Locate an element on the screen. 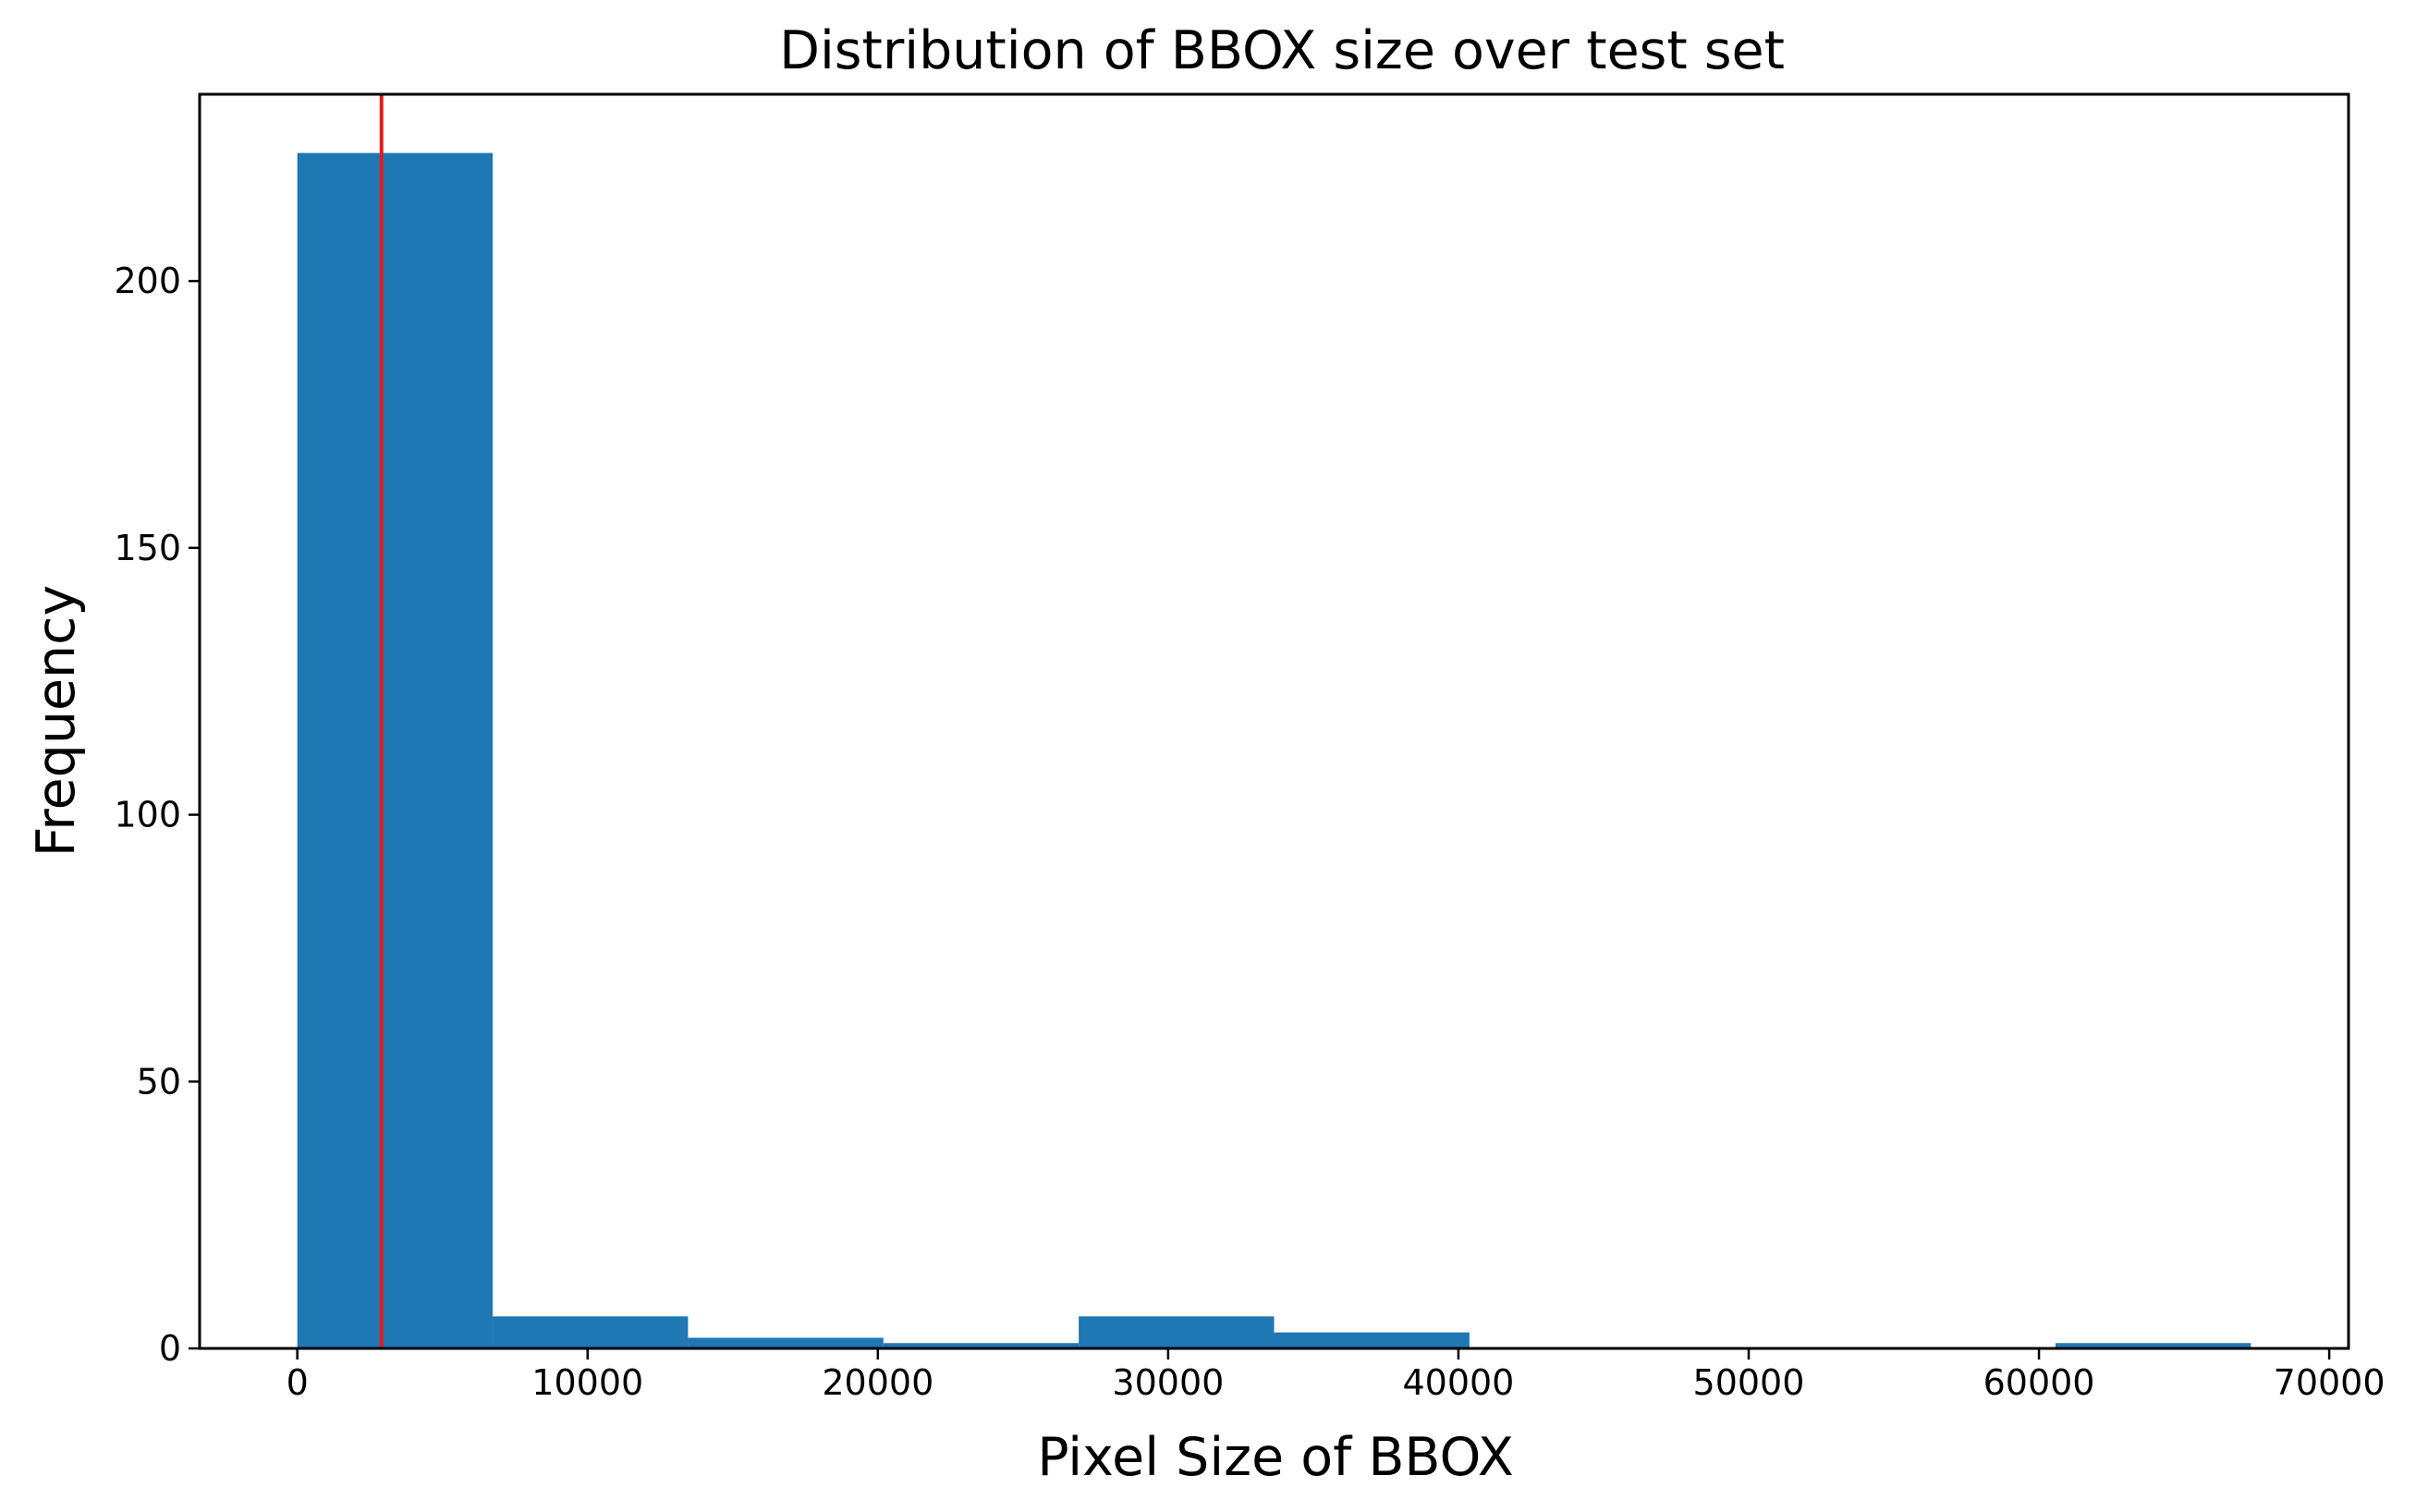 This screenshot has width=2416, height=1512. x-tick-label: 30000 is located at coordinates (1168, 1383).